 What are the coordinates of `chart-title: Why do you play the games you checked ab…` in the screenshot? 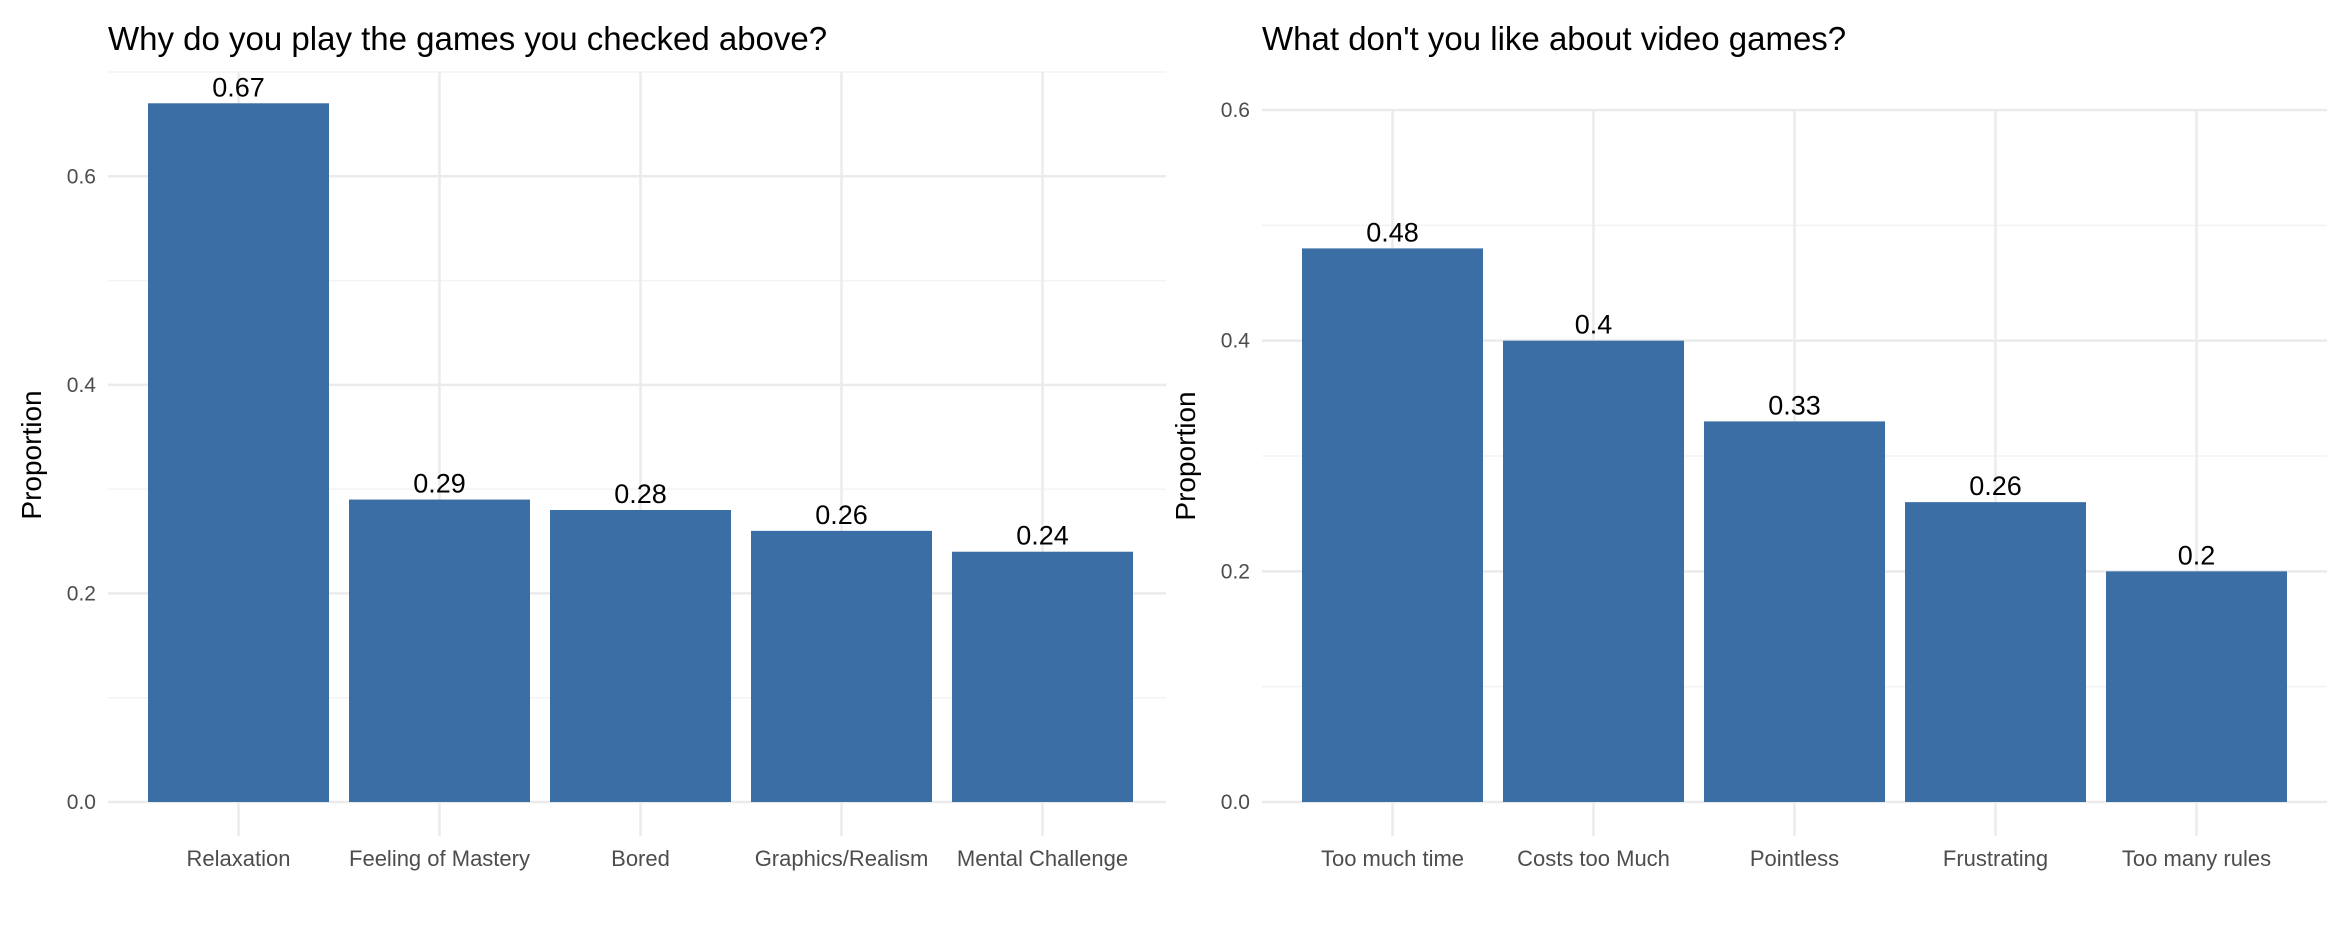 It's located at (468, 38).